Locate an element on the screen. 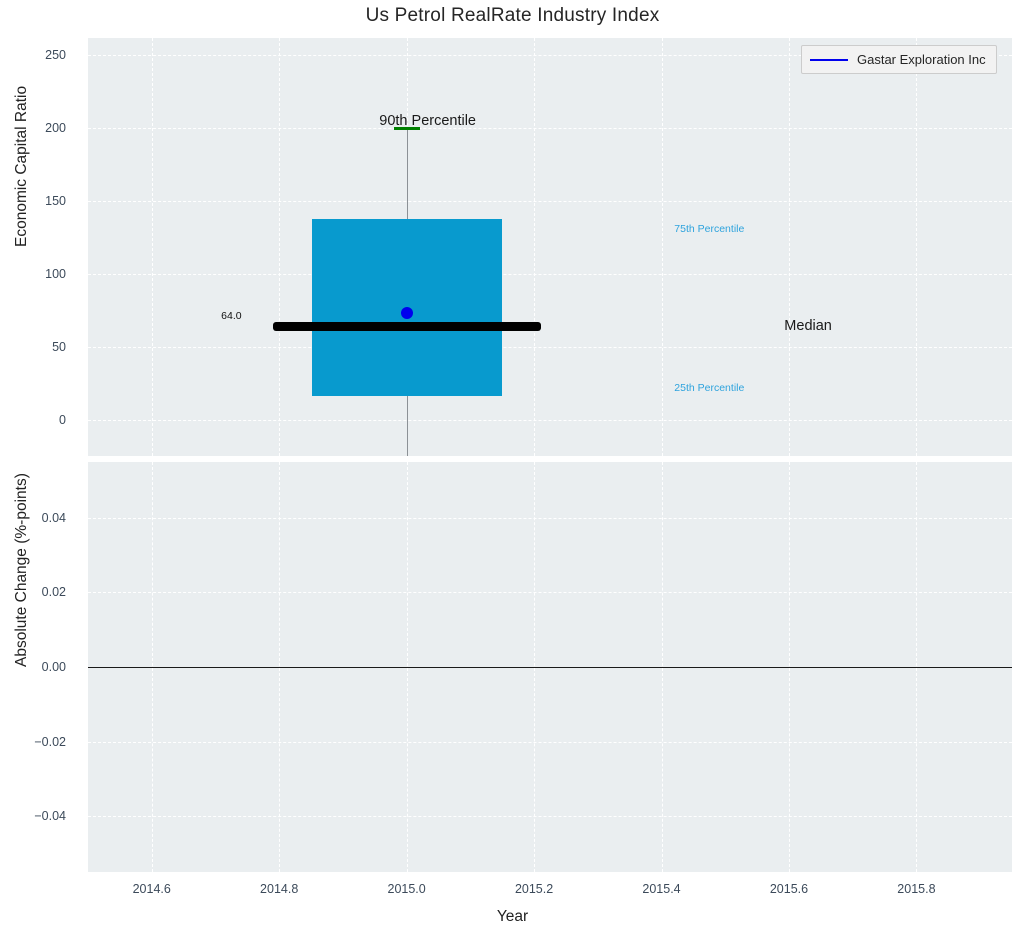 This screenshot has width=1025, height=940. y-tick-label-bottom: 0.00 is located at coordinates (53, 667).